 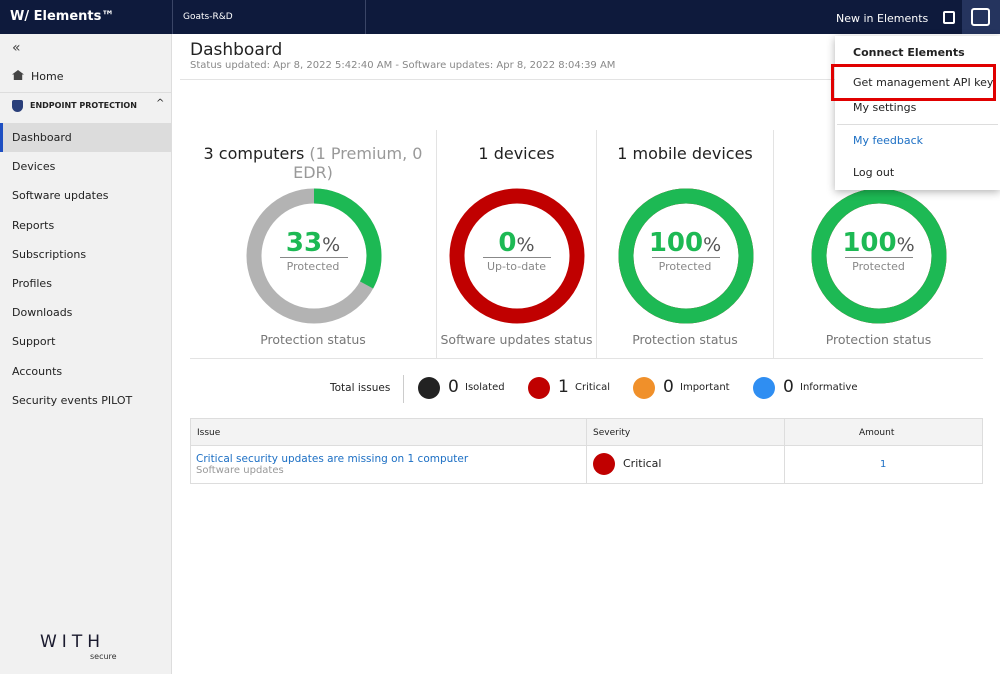 I want to click on card-title-text: 1 devices, so click(x=516, y=153).